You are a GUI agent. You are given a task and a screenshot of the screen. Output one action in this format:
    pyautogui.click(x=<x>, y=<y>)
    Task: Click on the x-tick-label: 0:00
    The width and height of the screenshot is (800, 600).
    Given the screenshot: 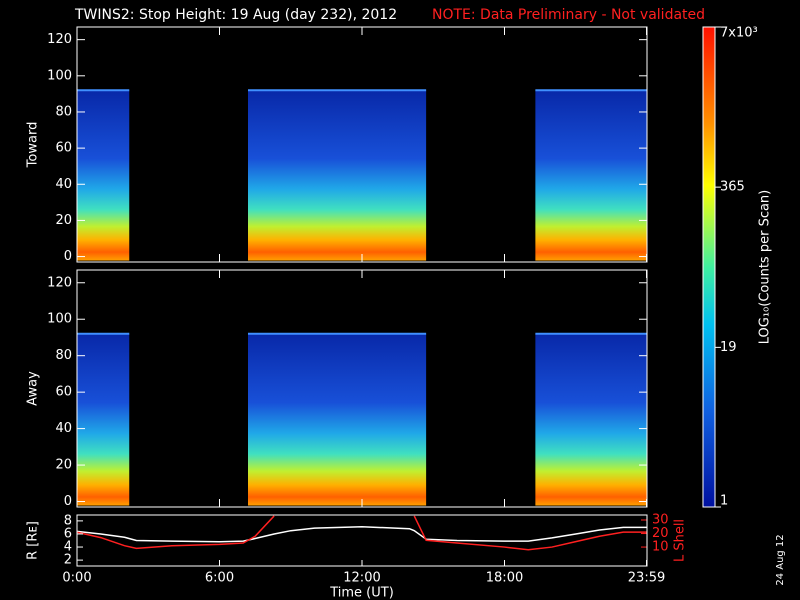 What is the action you would take?
    pyautogui.click(x=76, y=578)
    